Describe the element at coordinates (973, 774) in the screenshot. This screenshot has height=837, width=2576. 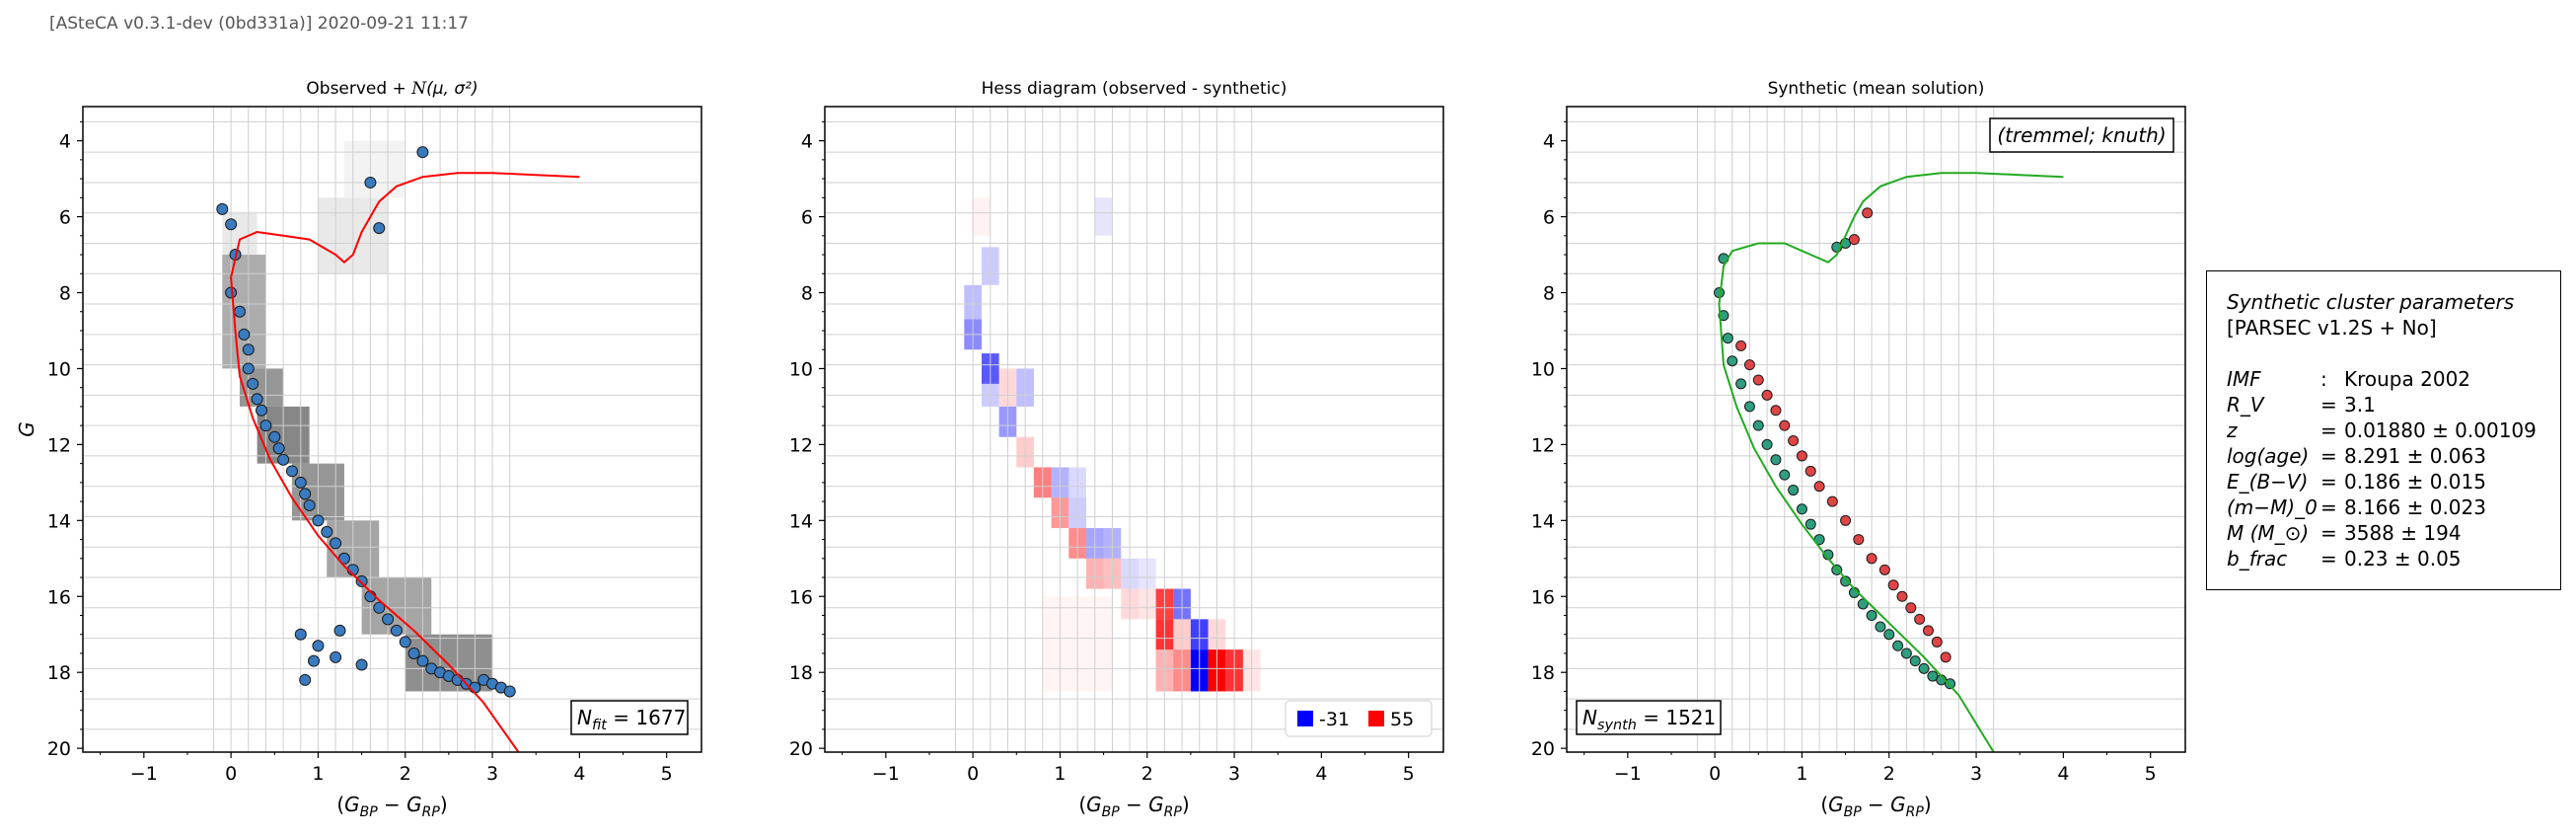
I see `x-tick-label: 0` at that location.